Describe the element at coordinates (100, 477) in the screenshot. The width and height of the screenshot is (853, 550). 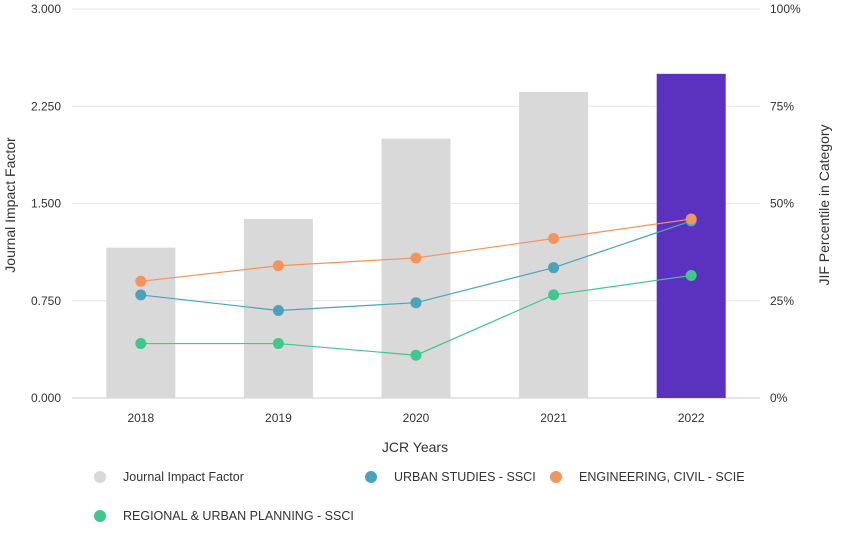
I see `legend-marker-journal-impact-factor` at that location.